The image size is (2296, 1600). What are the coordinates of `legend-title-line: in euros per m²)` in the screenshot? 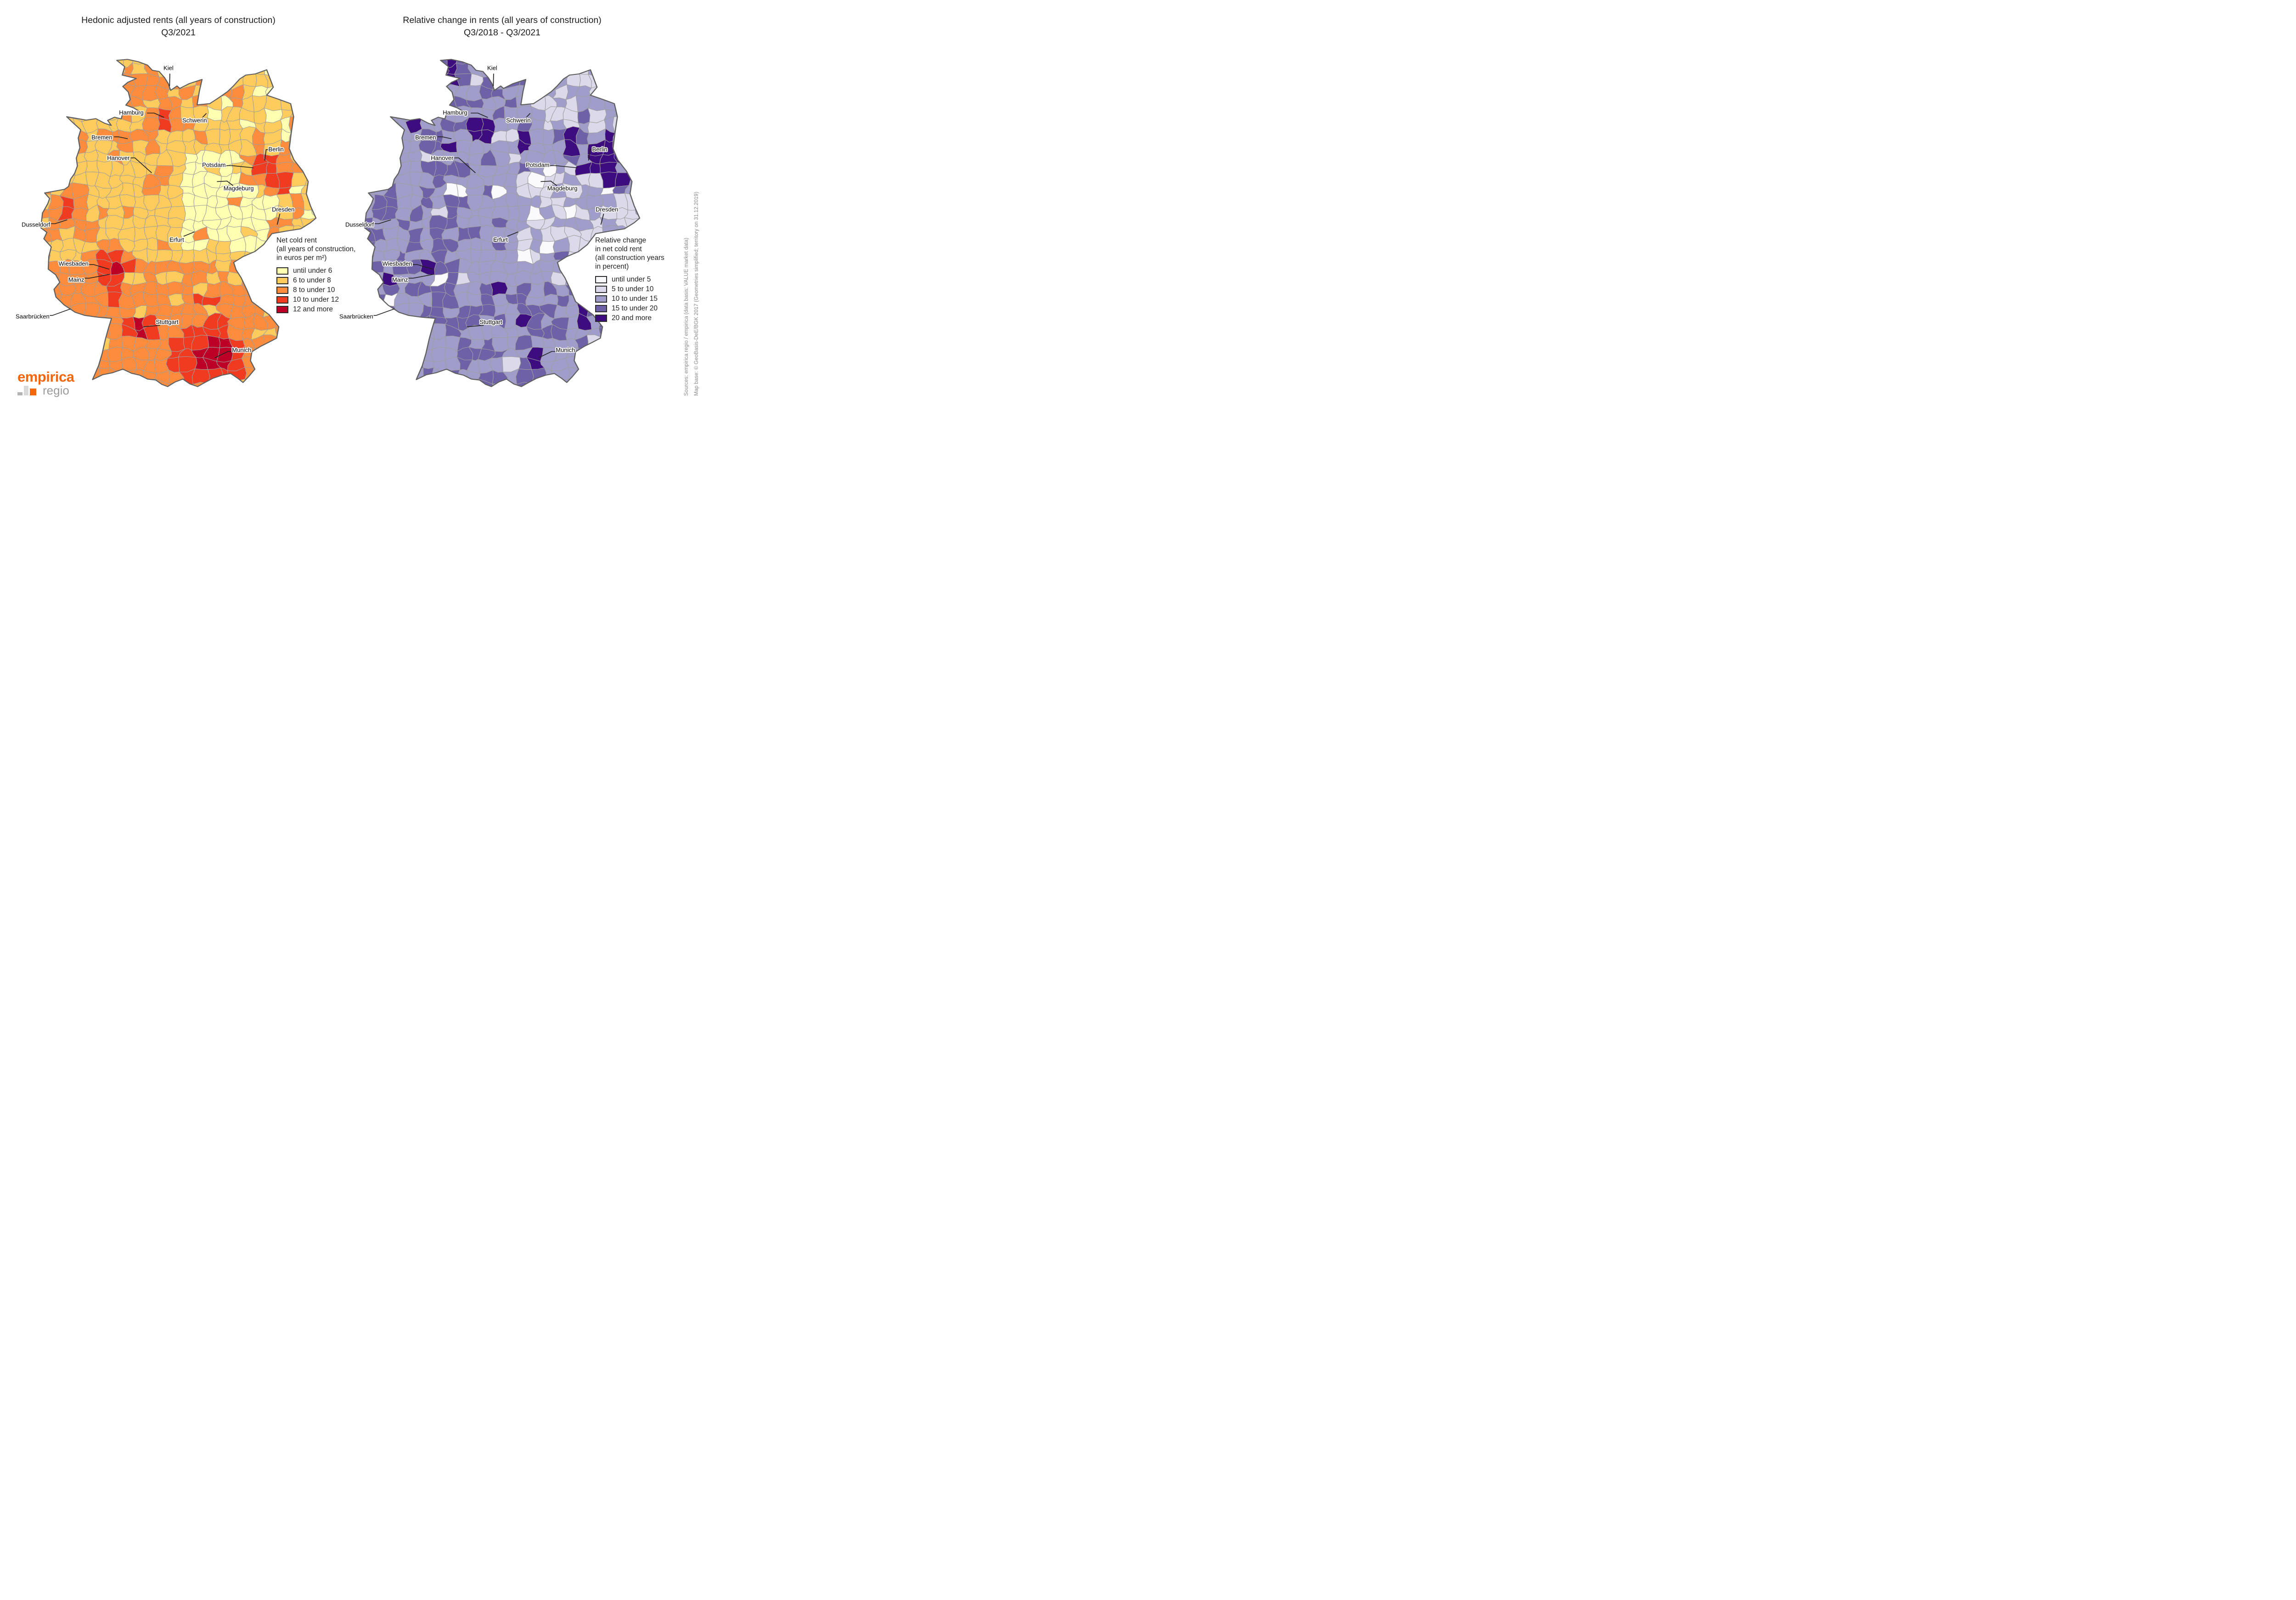 It's located at (301, 258).